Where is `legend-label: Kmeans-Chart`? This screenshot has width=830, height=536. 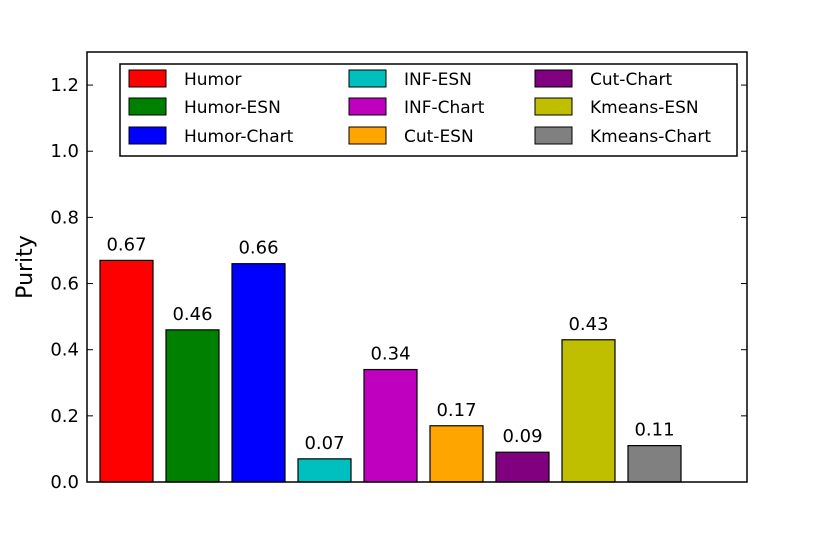
legend-label: Kmeans-Chart is located at coordinates (650, 137).